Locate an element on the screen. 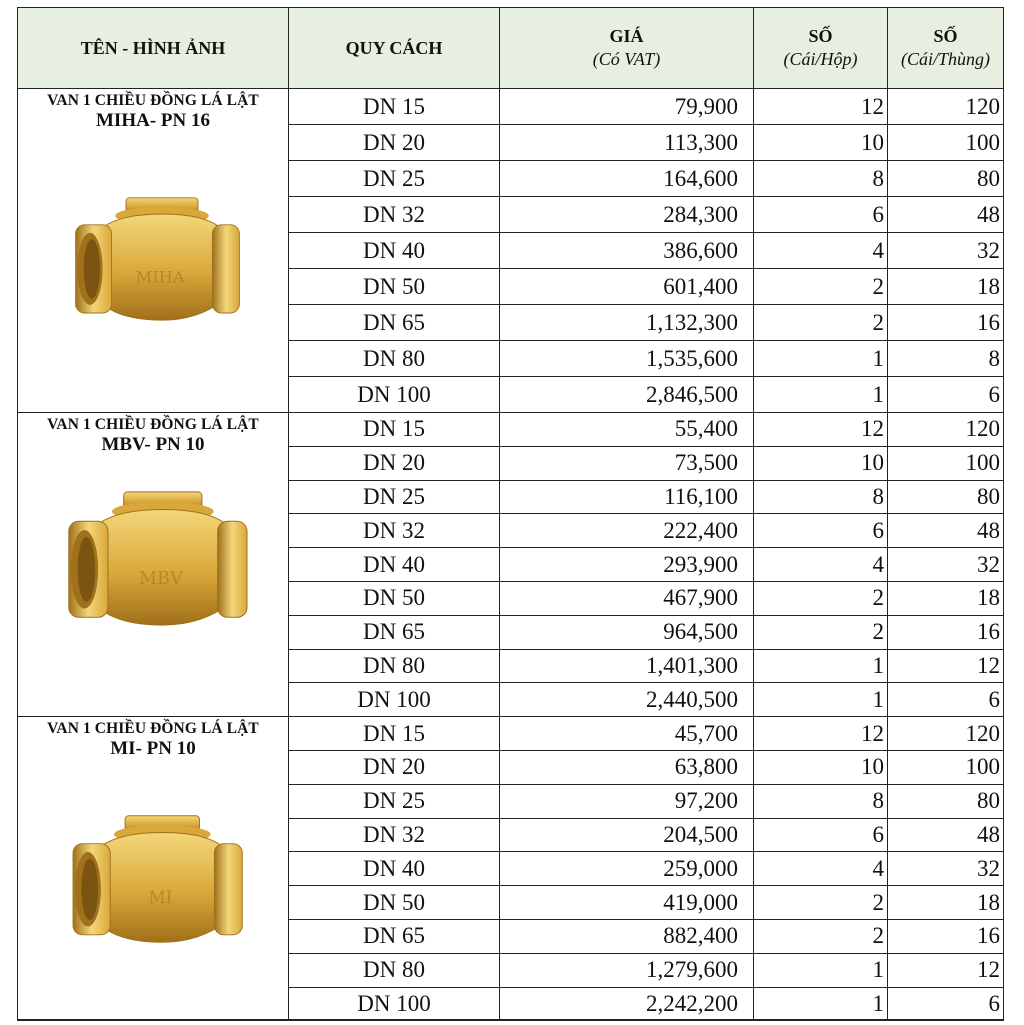 Image resolution: width=1024 pixels, height=1025 pixels. table-row: DN 40 386,600 4 32 is located at coordinates (511, 250).